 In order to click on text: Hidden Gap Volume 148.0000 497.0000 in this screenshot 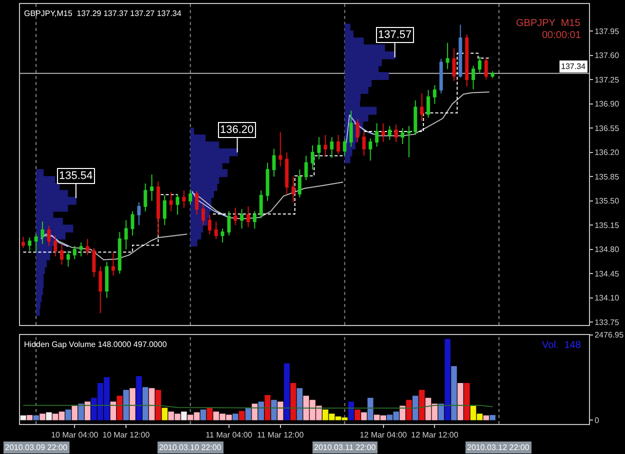, I will do `click(96, 344)`.